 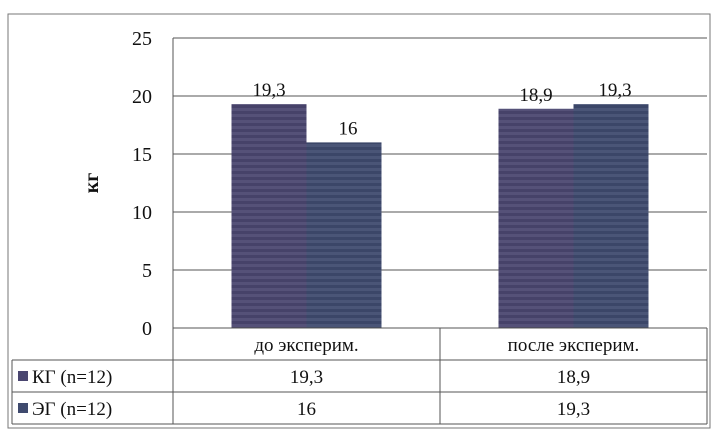 I want to click on legend-entry: КГ (n=12), so click(x=72, y=377).